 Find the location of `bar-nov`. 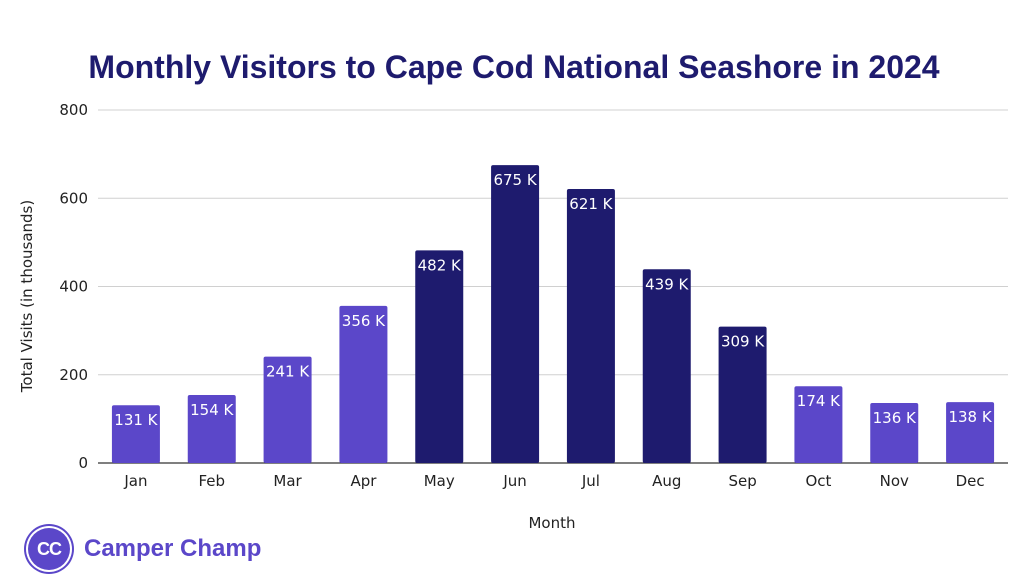

bar-nov is located at coordinates (894, 432).